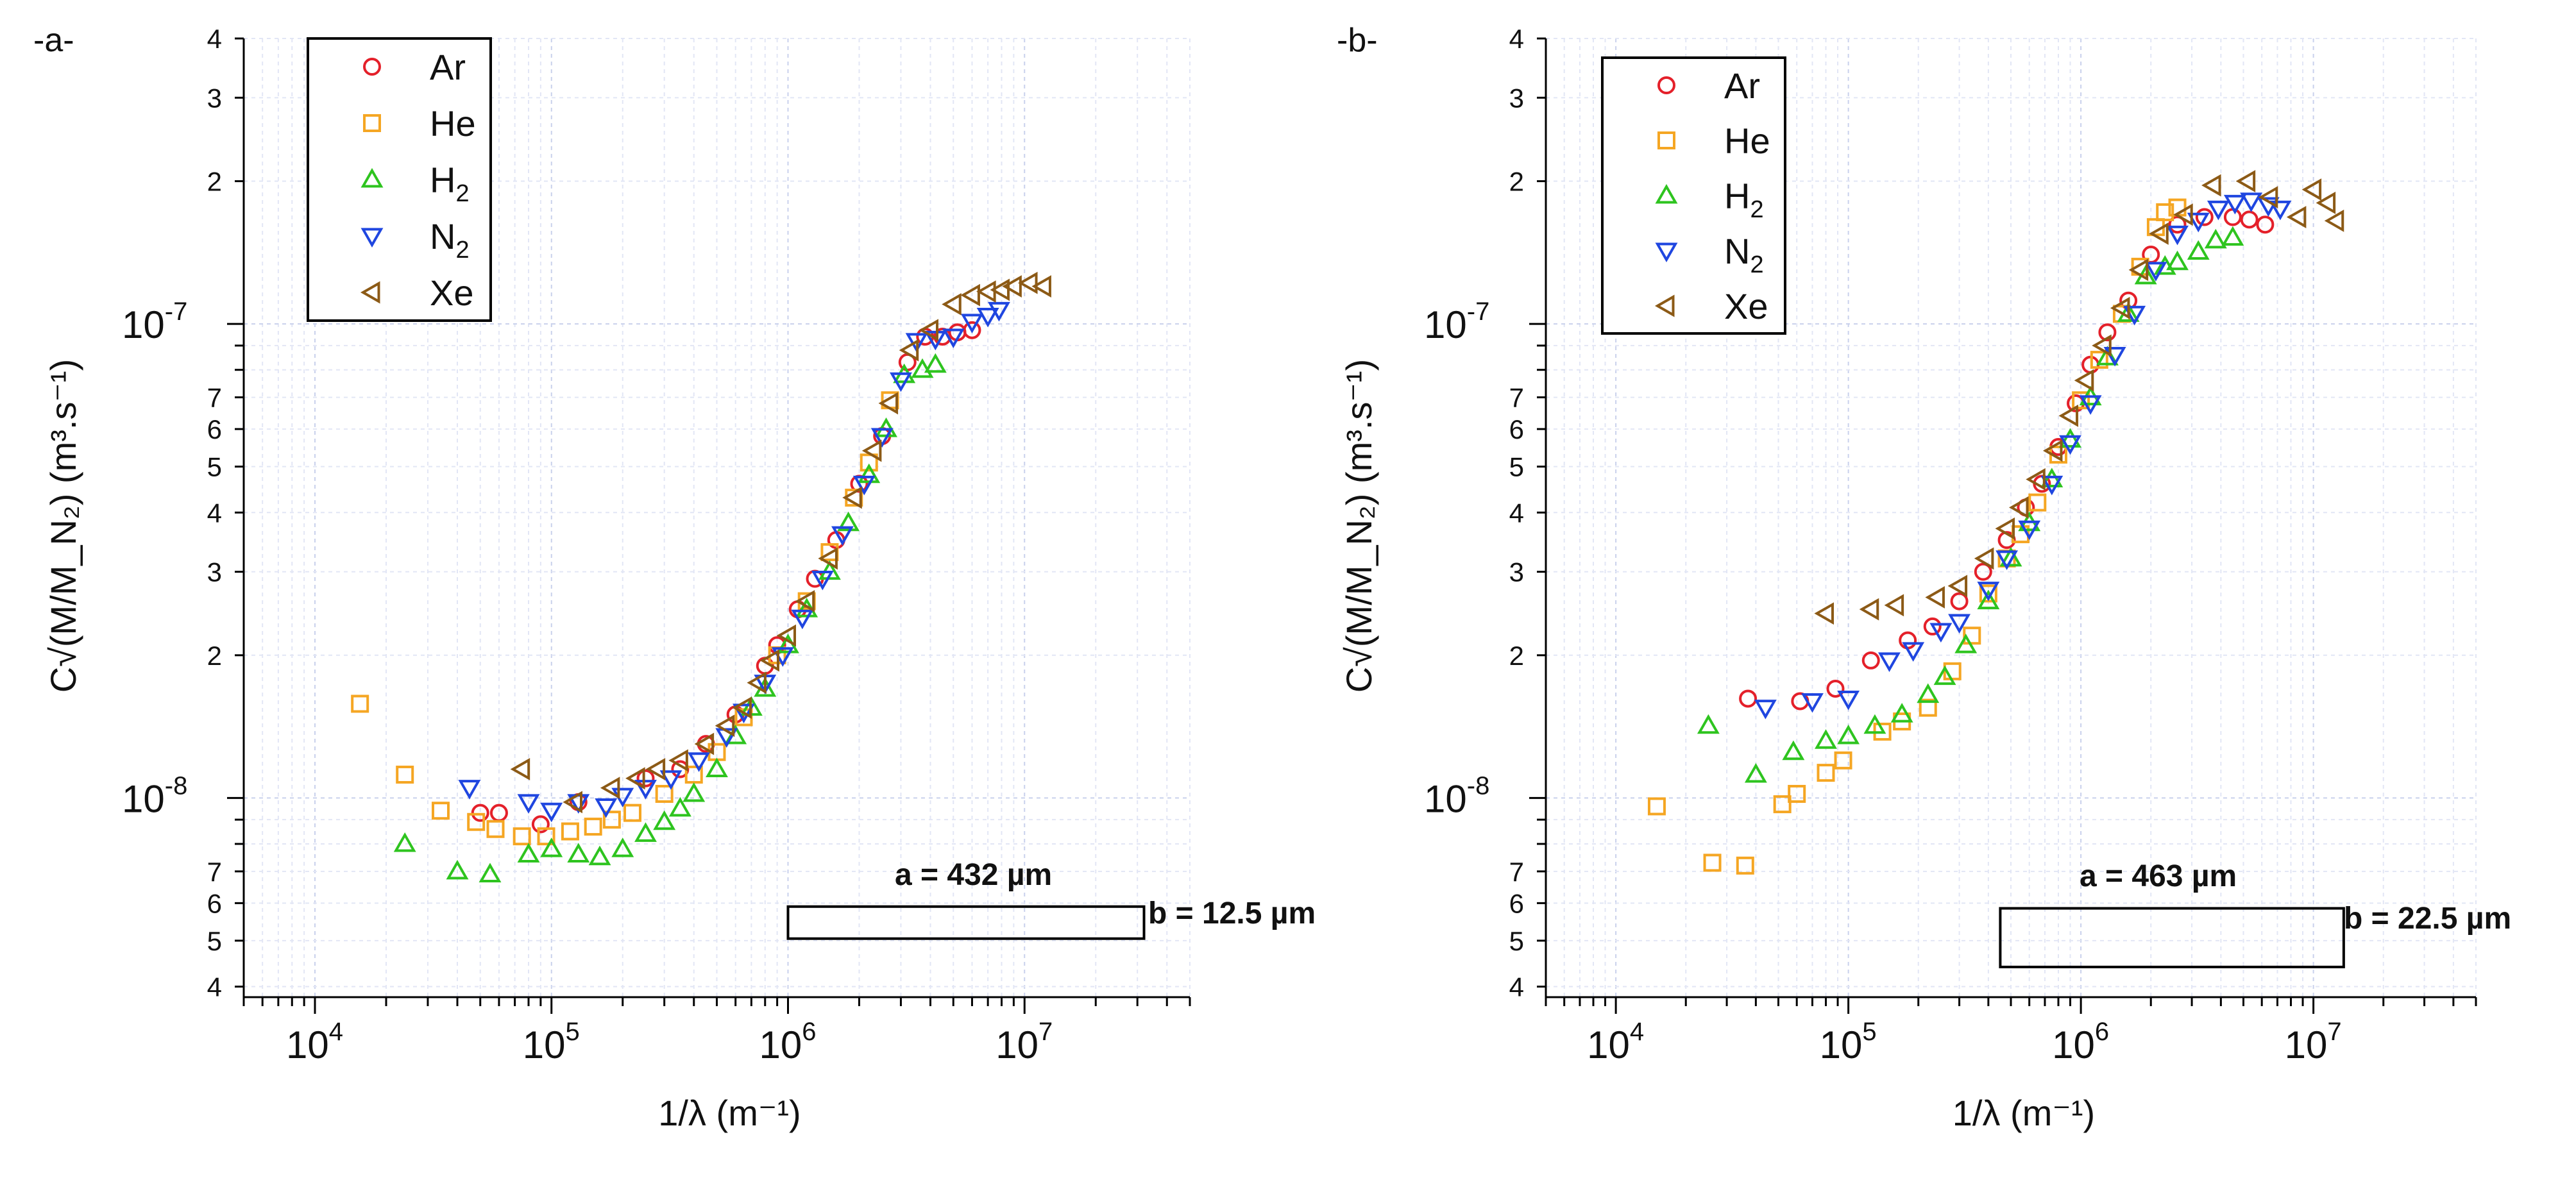  Describe the element at coordinates (1232, 913) in the screenshot. I see `box-b-label: b = 12.5 µm` at that location.